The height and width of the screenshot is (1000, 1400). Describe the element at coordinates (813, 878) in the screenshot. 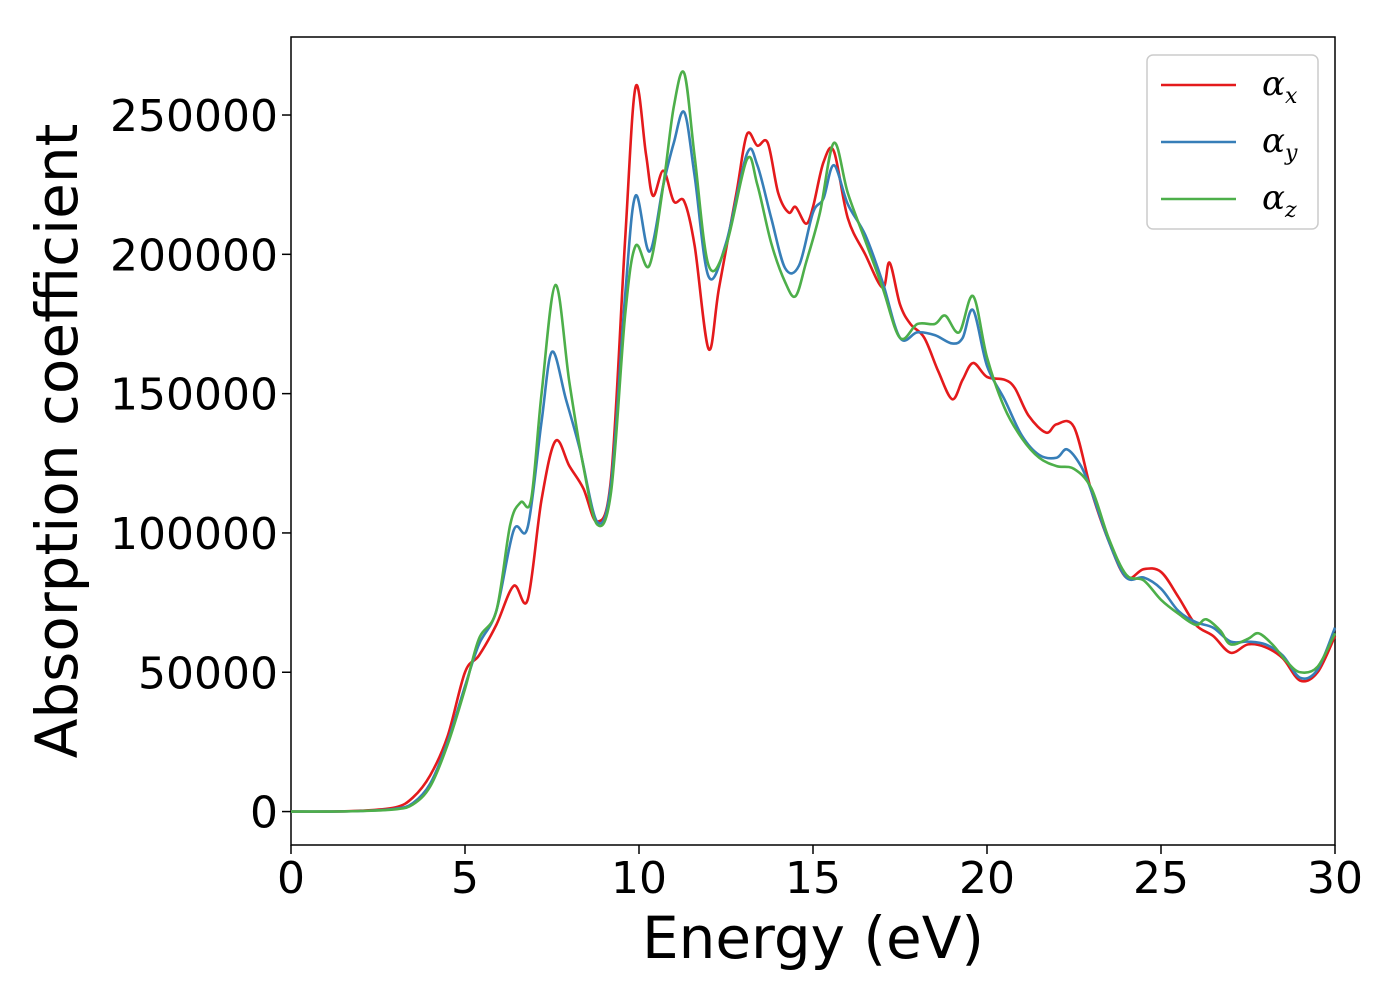

I see `x-tick-label: 15` at that location.